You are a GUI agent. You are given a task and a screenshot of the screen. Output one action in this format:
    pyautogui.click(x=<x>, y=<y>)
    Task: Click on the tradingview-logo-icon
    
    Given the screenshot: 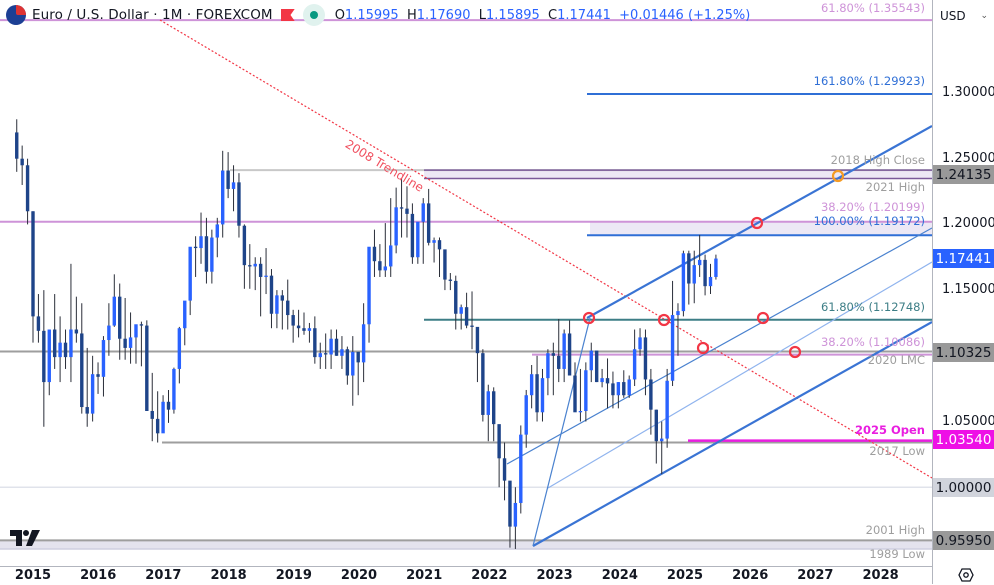 What is the action you would take?
    pyautogui.click(x=26, y=538)
    